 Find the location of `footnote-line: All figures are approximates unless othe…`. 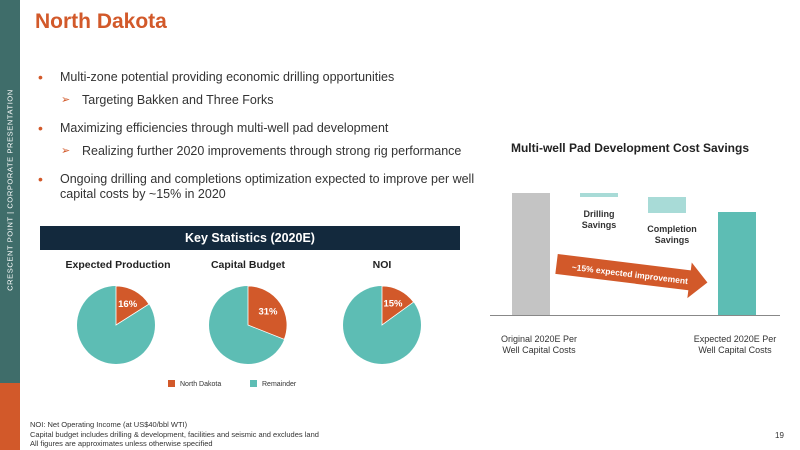

footnote-line: All figures are approximates unless othe… is located at coordinates (121, 443).